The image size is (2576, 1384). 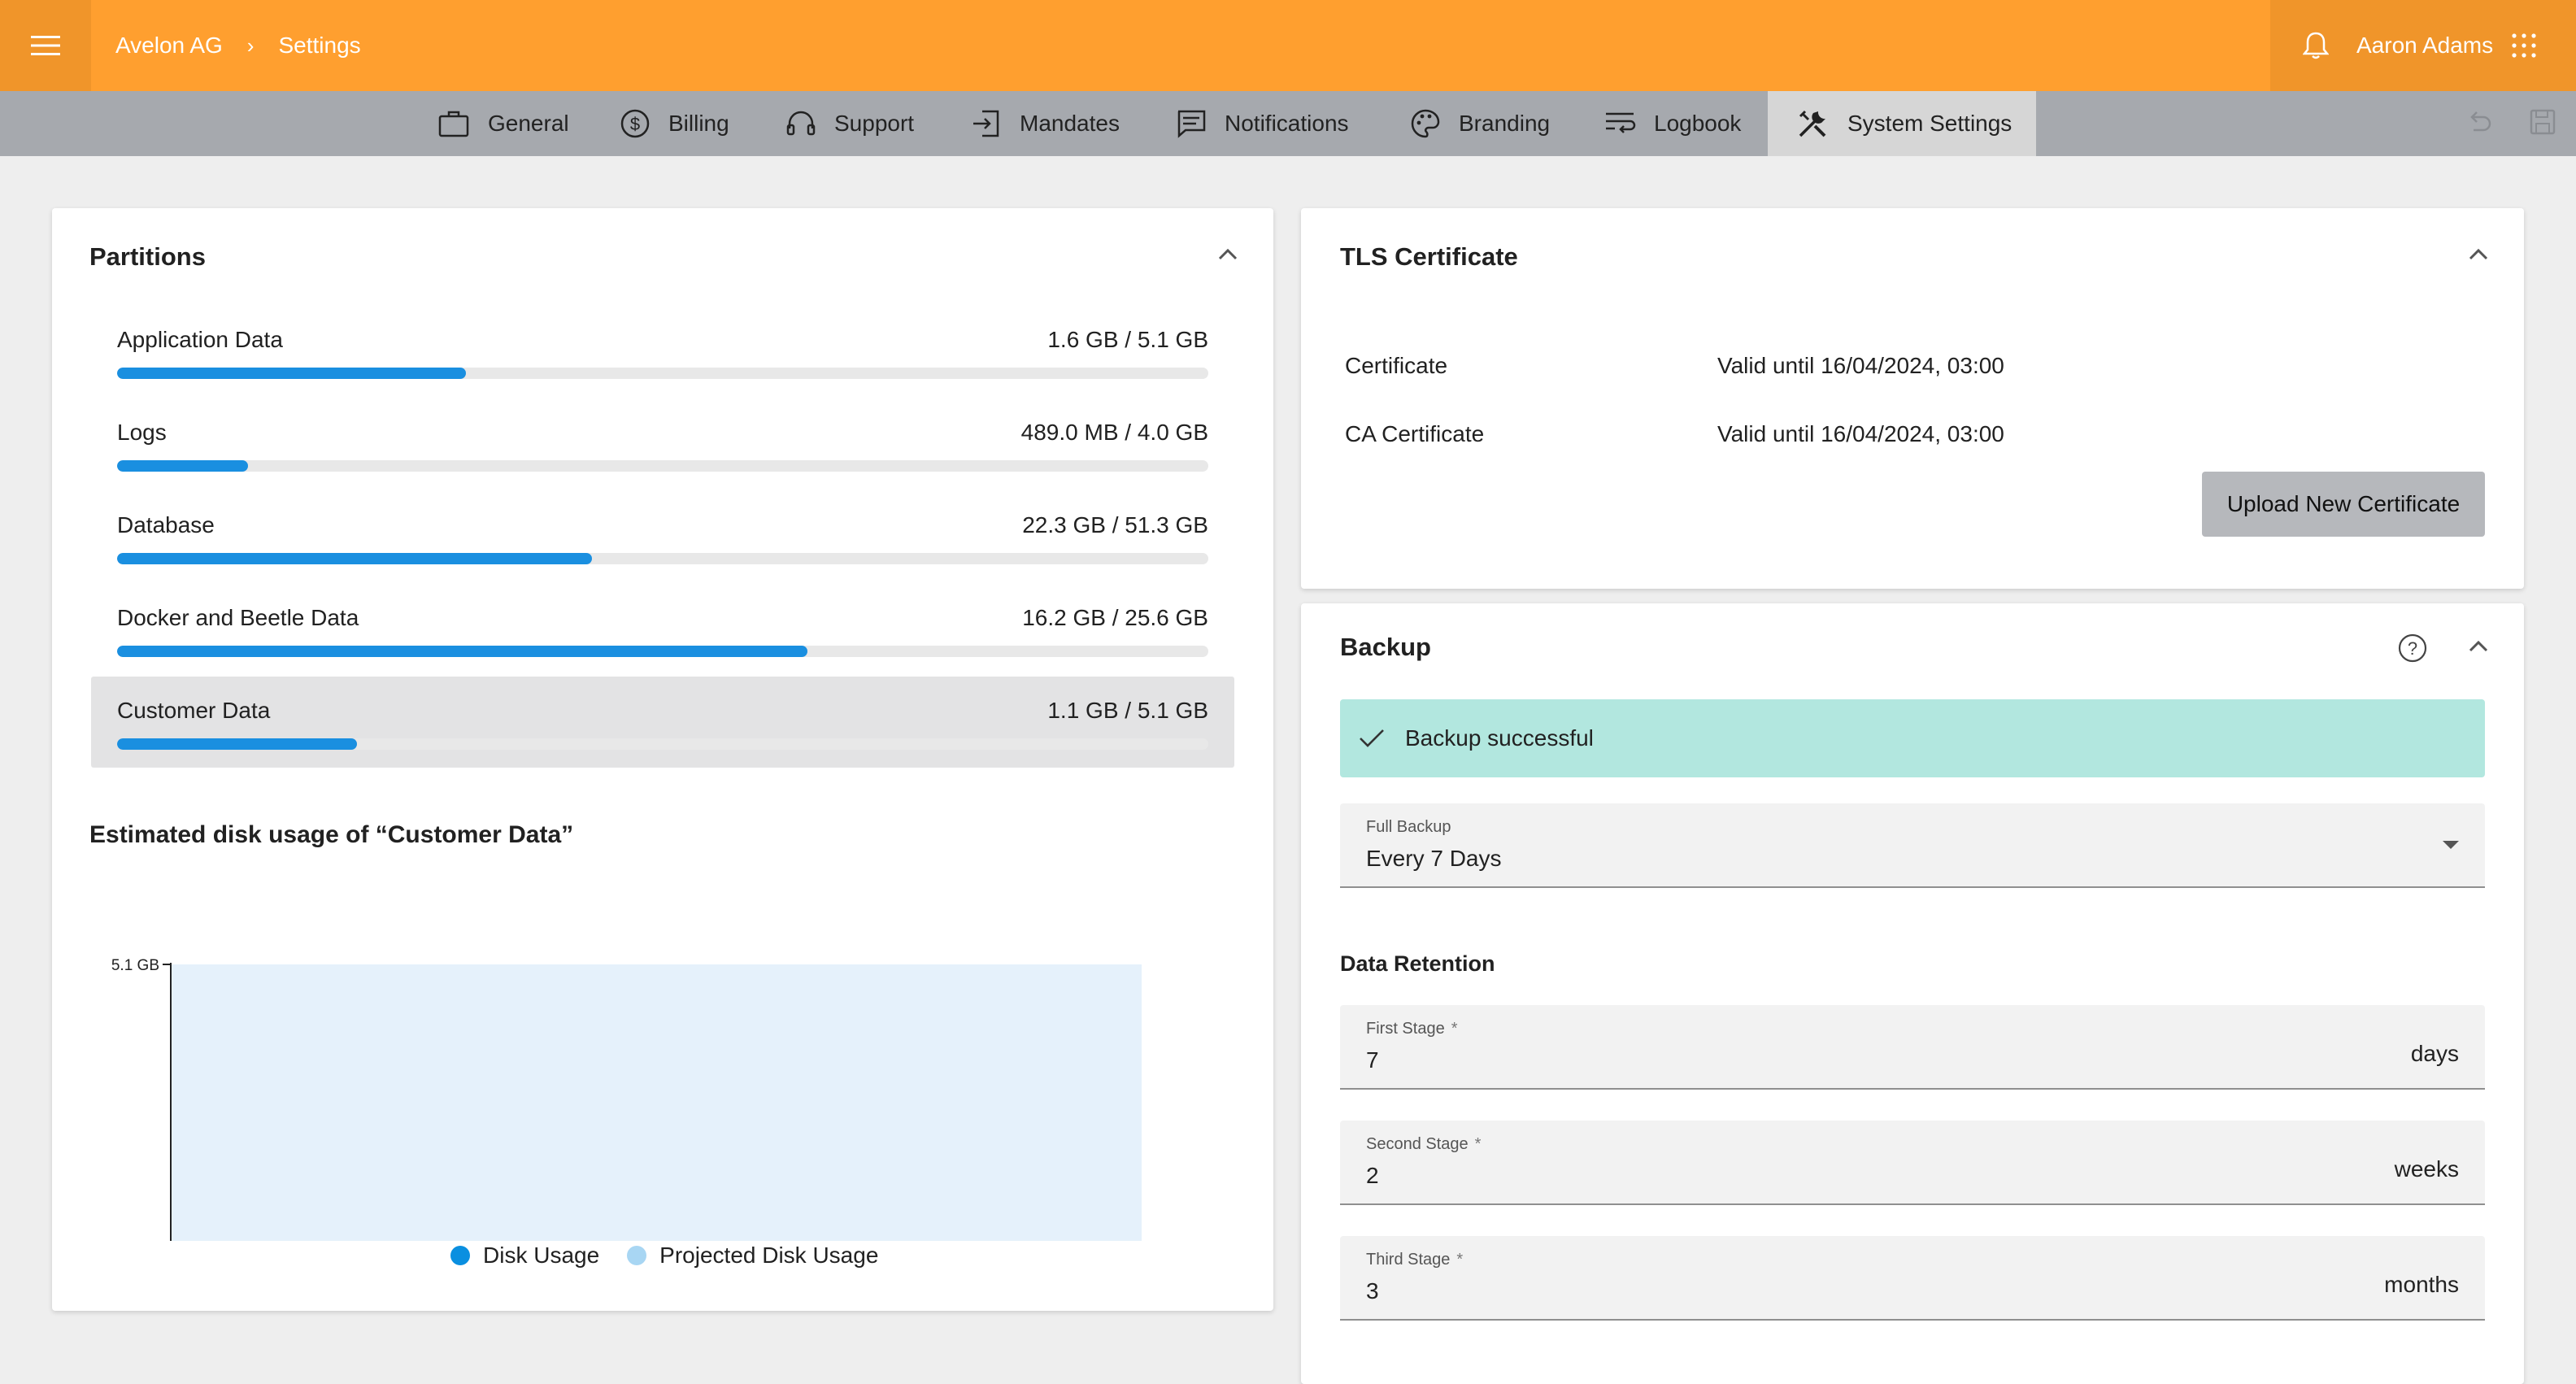 I want to click on help-icon: ?, so click(x=2412, y=648).